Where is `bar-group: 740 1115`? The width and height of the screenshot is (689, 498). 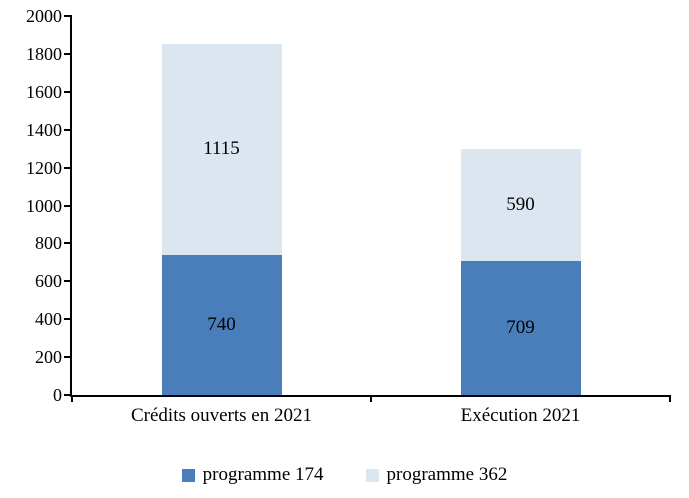
bar-group: 740 1115 is located at coordinates (221, 205).